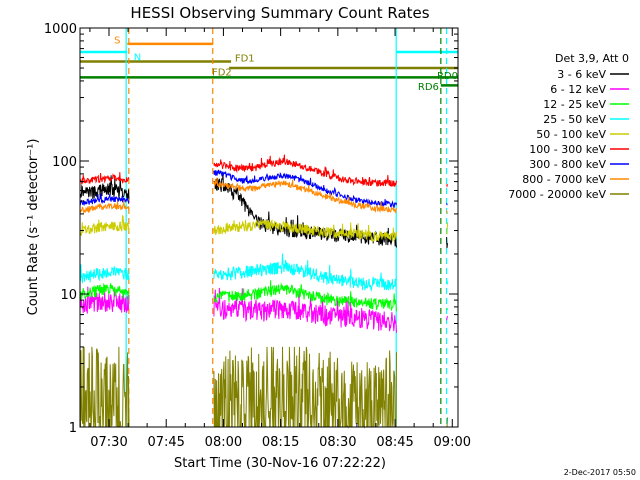 The image size is (640, 480). I want to click on y-tick-label: 10, so click(68, 295).